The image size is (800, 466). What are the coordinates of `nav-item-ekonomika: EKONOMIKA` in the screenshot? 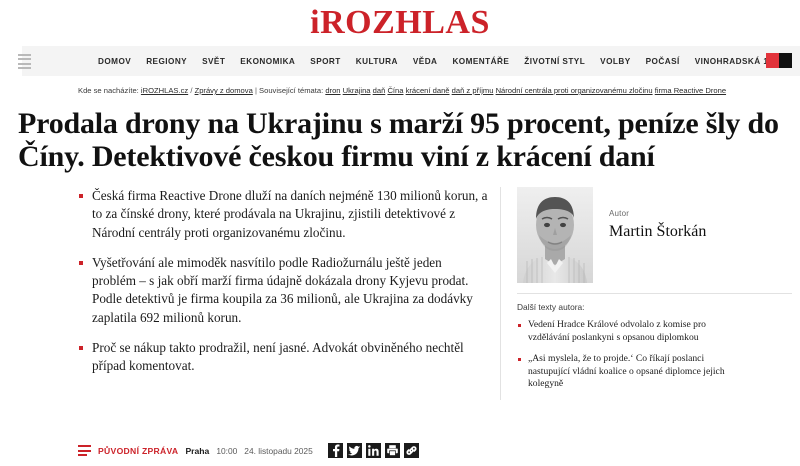 It's located at (268, 61).